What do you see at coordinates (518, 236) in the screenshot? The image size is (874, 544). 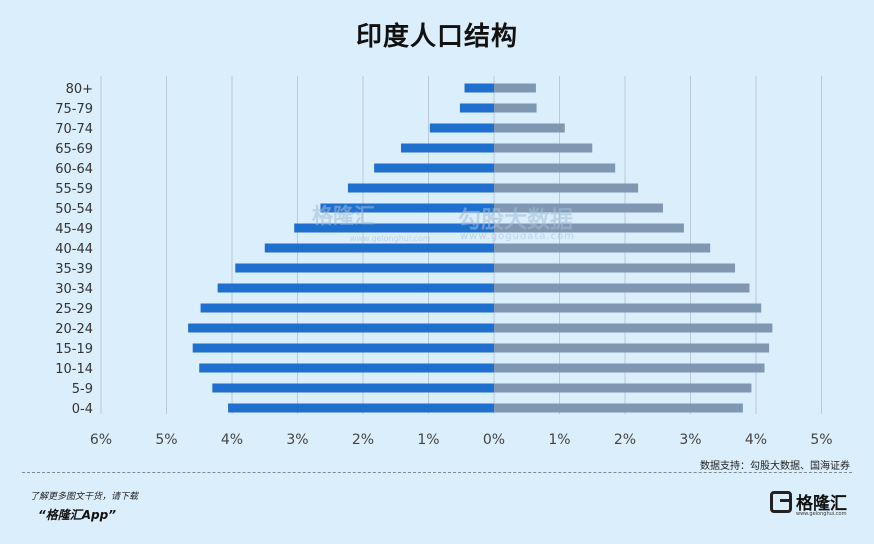 I see `watermark-gogudata-url: www.gogudata.com` at bounding box center [518, 236].